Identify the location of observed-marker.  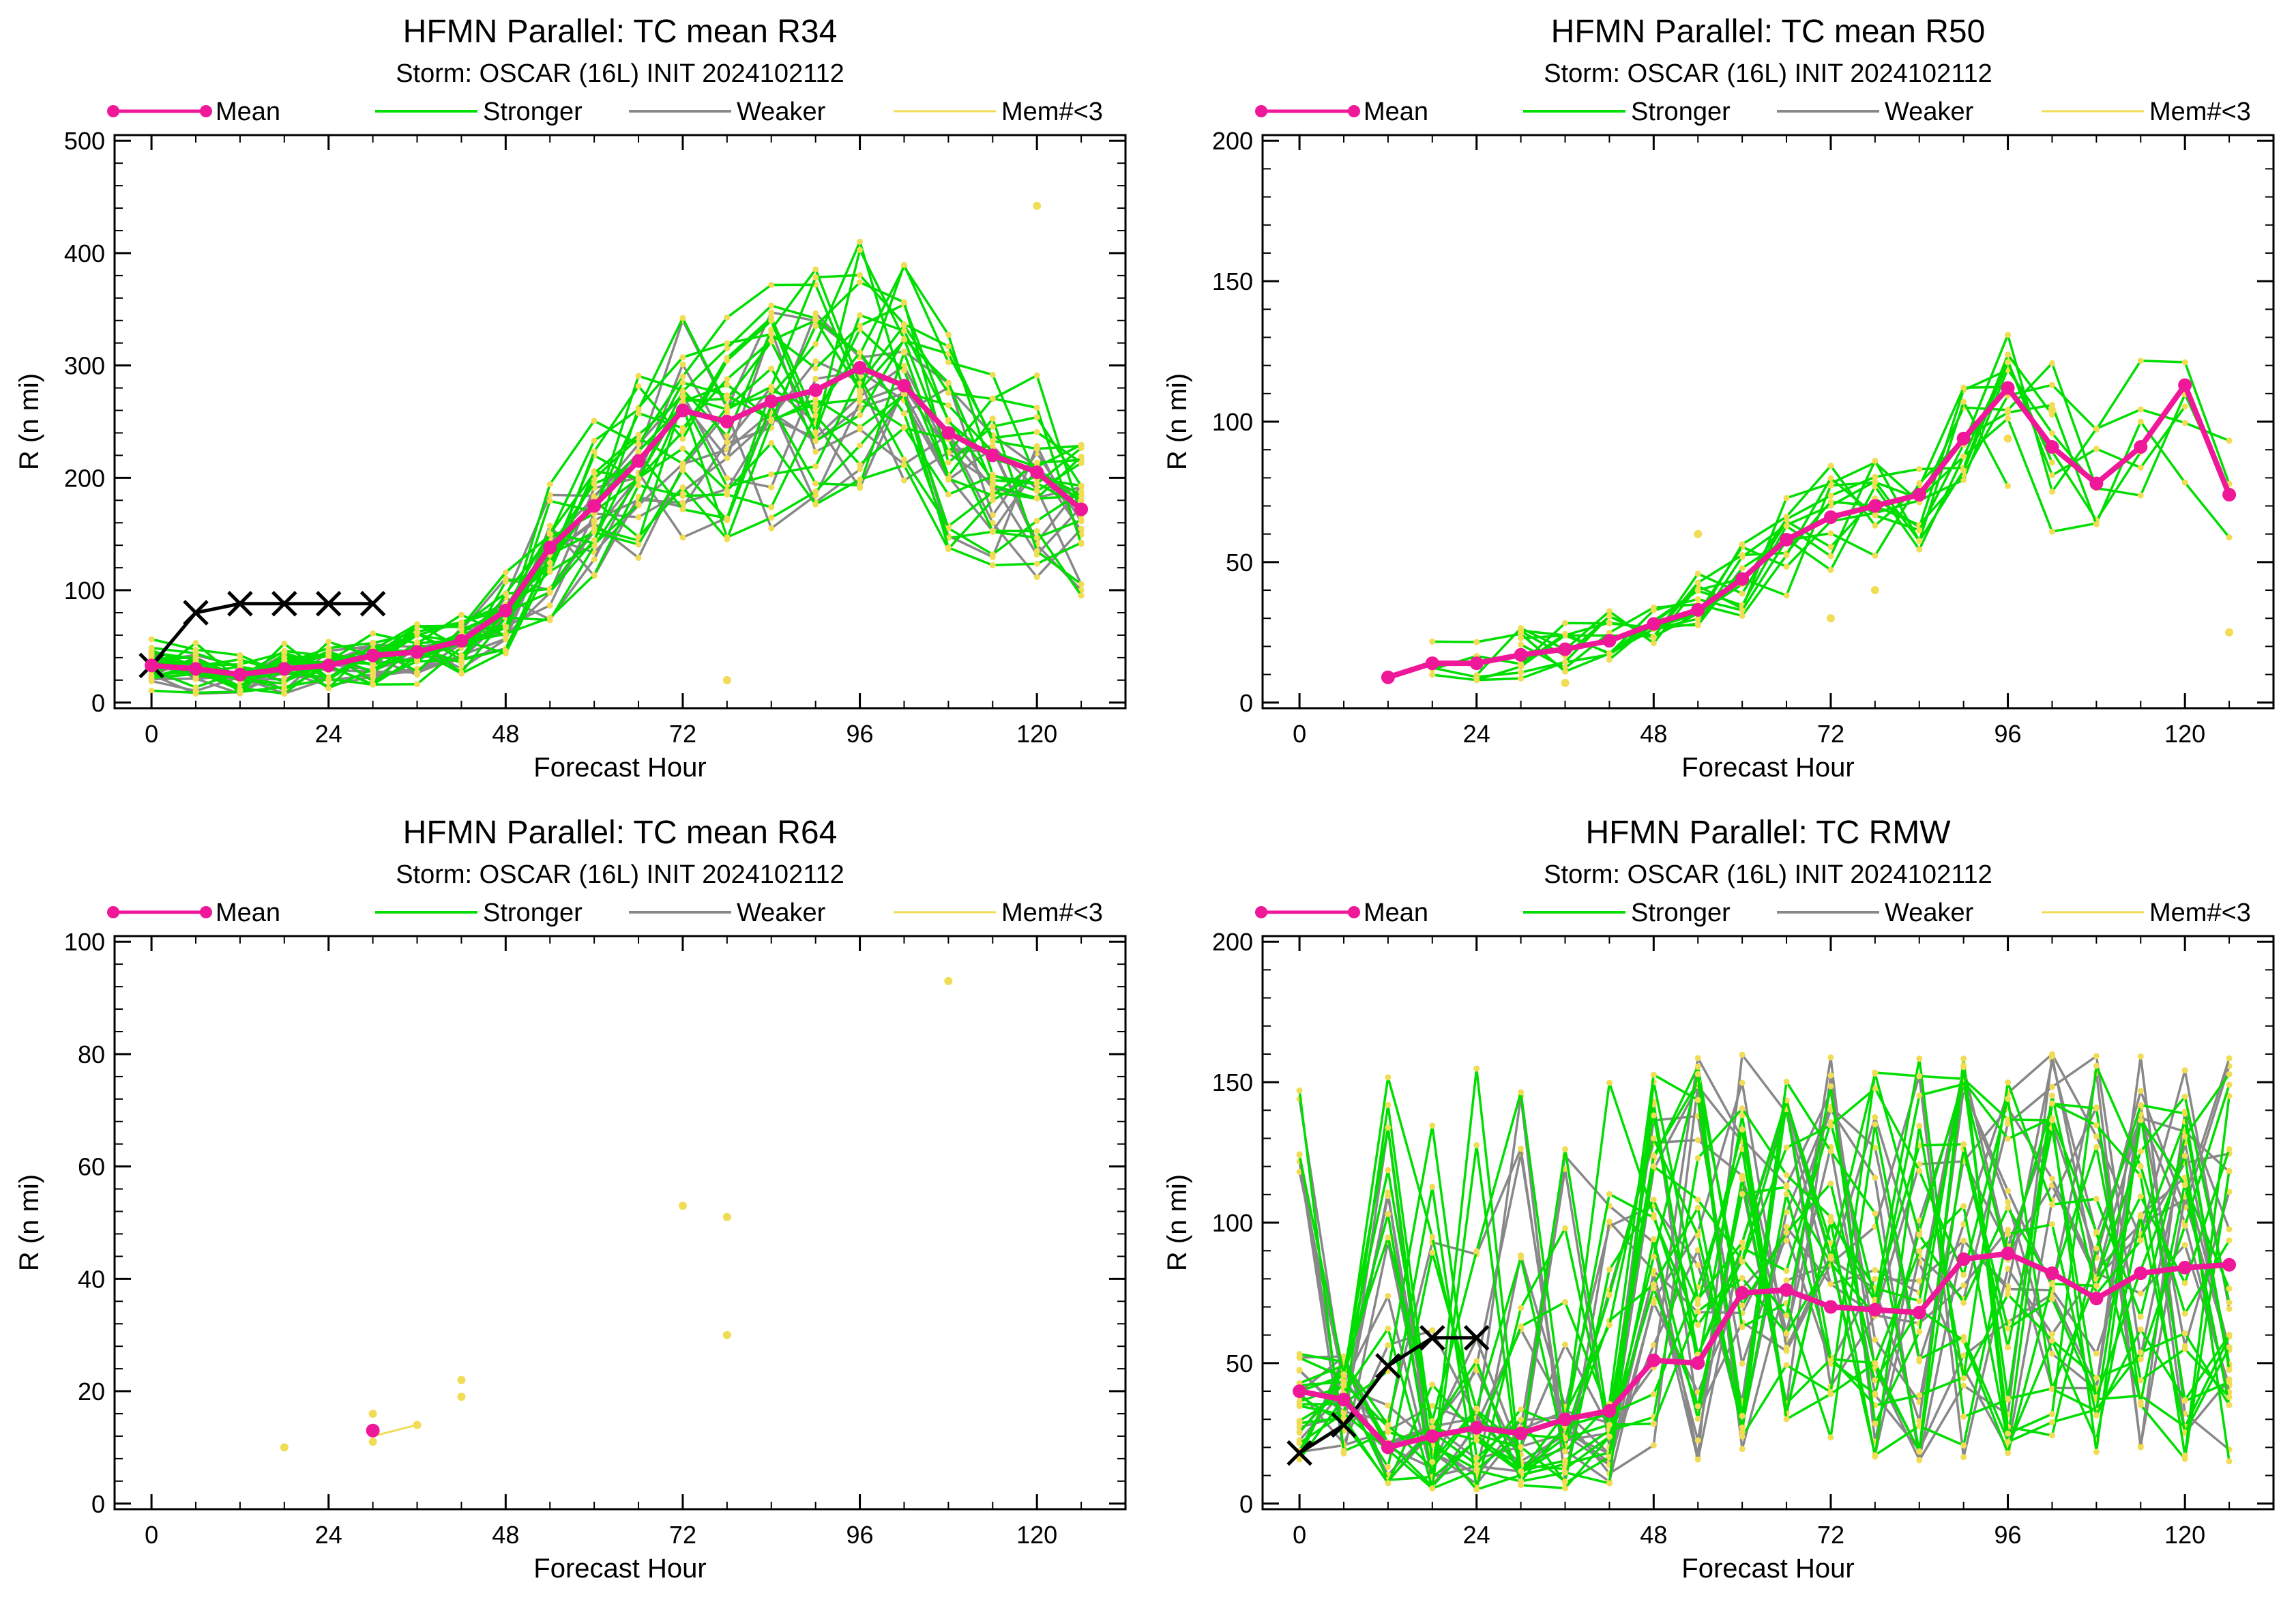
(1344, 1425).